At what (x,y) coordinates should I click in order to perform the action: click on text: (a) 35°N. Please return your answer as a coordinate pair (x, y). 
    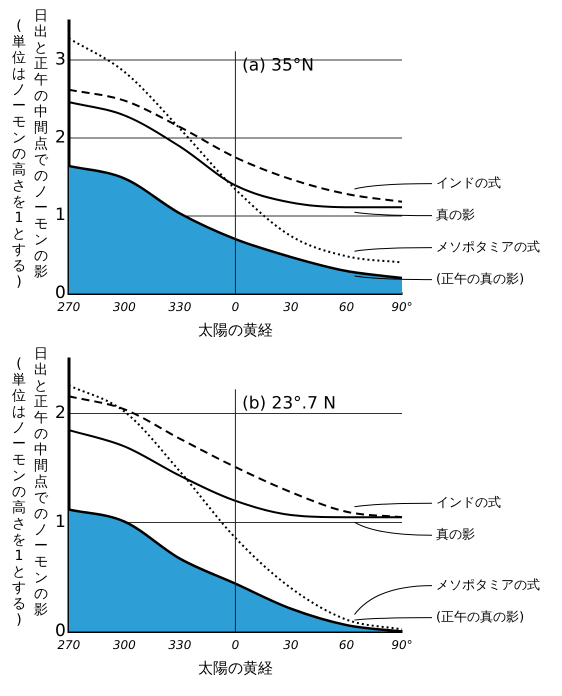
    Looking at the image, I should click on (278, 66).